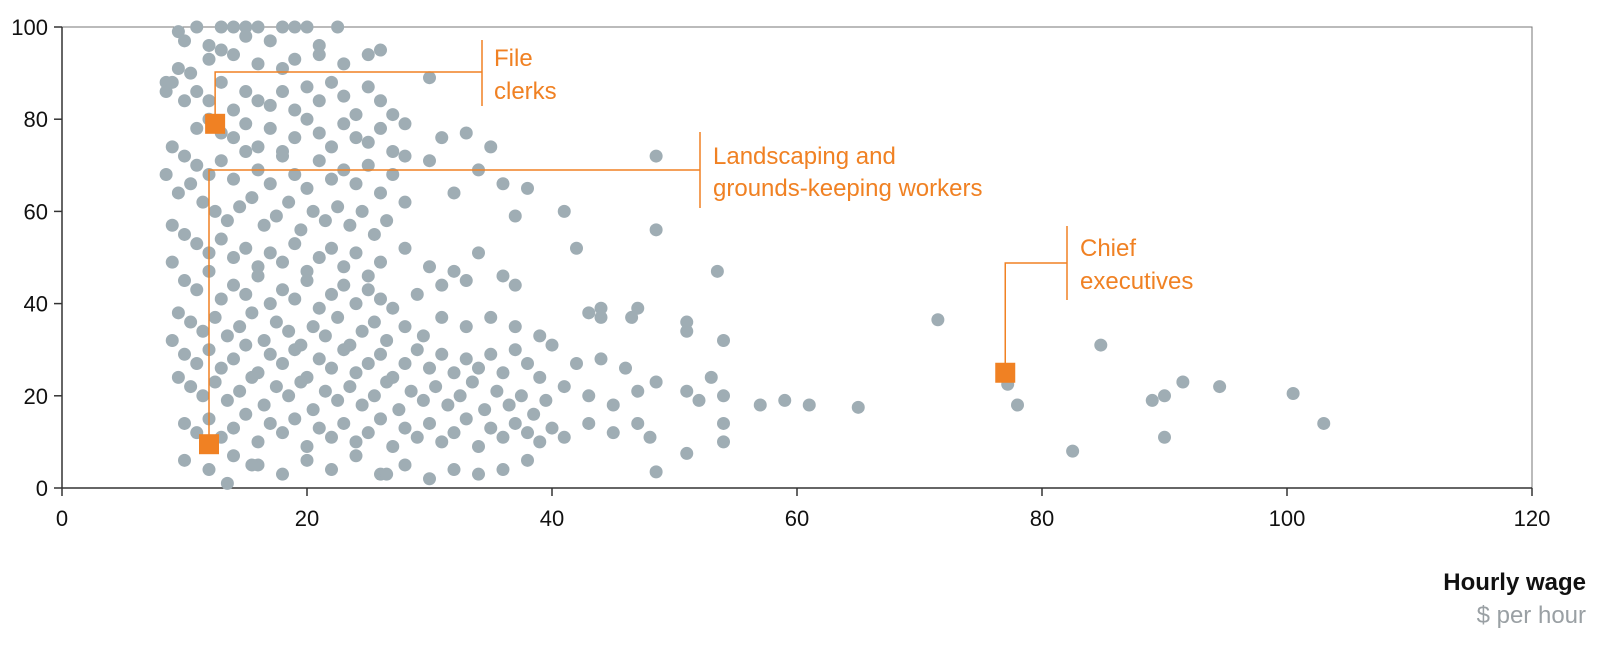 The height and width of the screenshot is (650, 1600). I want to click on highlight-point, so click(215, 123).